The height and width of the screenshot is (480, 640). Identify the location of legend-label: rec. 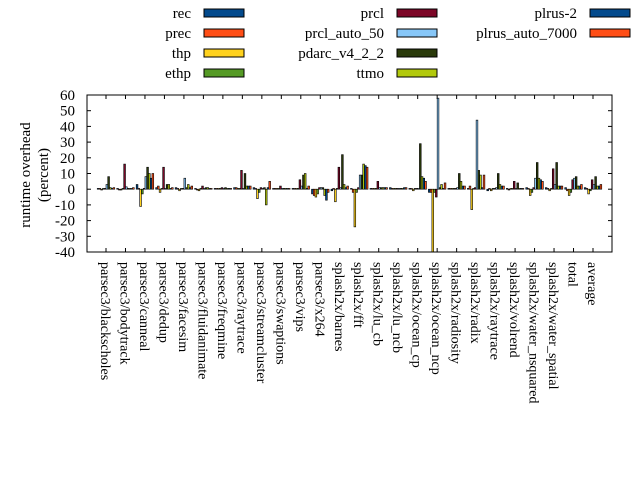
(182, 14).